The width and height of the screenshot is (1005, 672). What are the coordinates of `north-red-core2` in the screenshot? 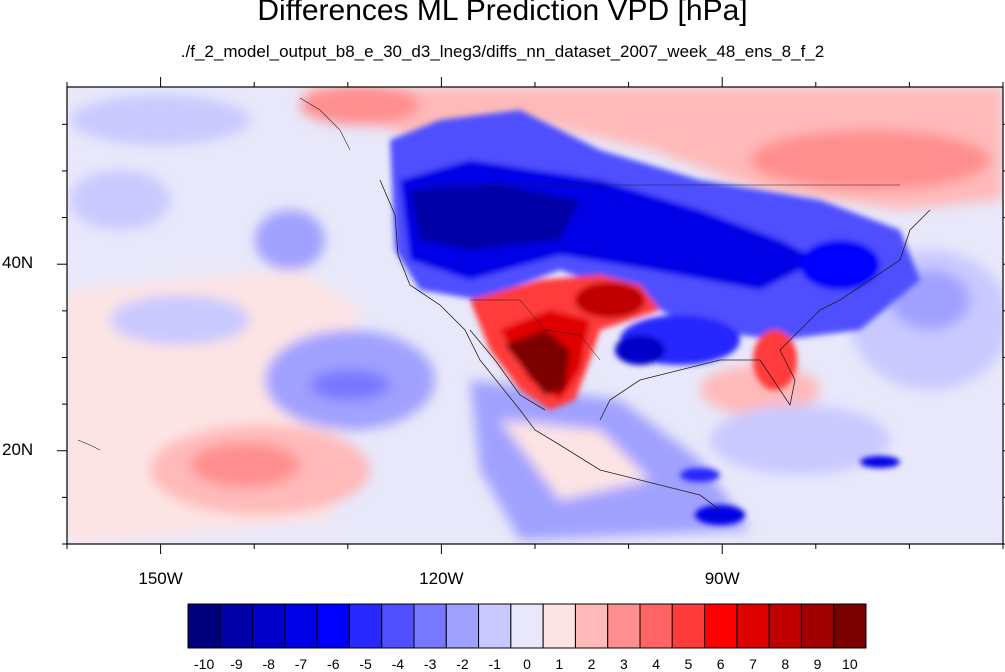 It's located at (360, 106).